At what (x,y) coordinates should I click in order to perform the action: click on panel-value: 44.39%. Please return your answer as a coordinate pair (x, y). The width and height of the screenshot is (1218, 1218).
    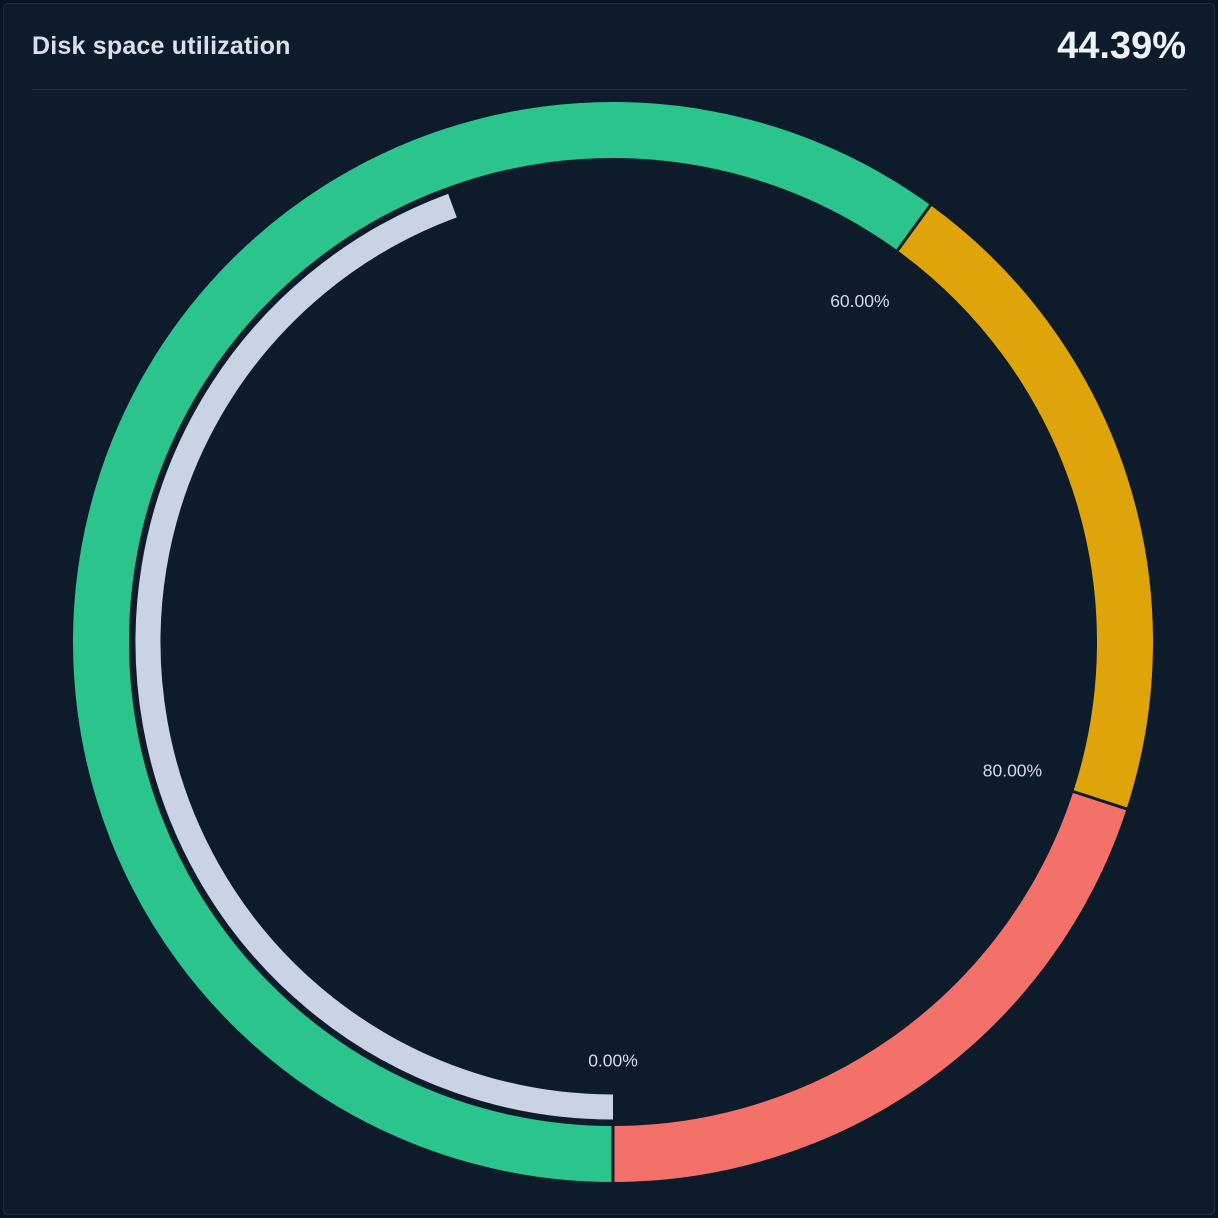
    Looking at the image, I should click on (1121, 46).